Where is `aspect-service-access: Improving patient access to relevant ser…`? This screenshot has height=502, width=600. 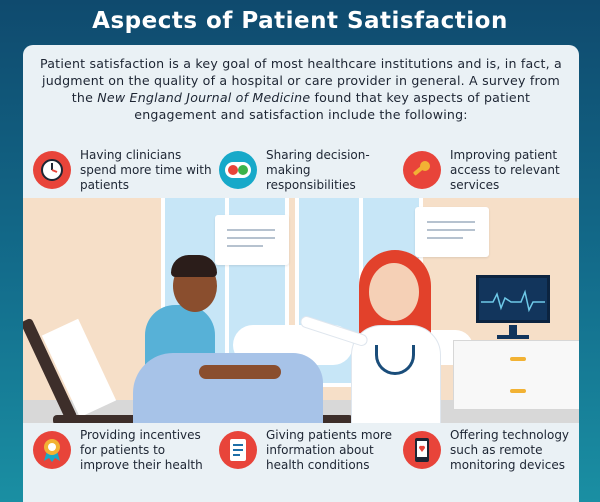
aspect-service-access: Improving patient access to relevant ser… is located at coordinates (491, 172).